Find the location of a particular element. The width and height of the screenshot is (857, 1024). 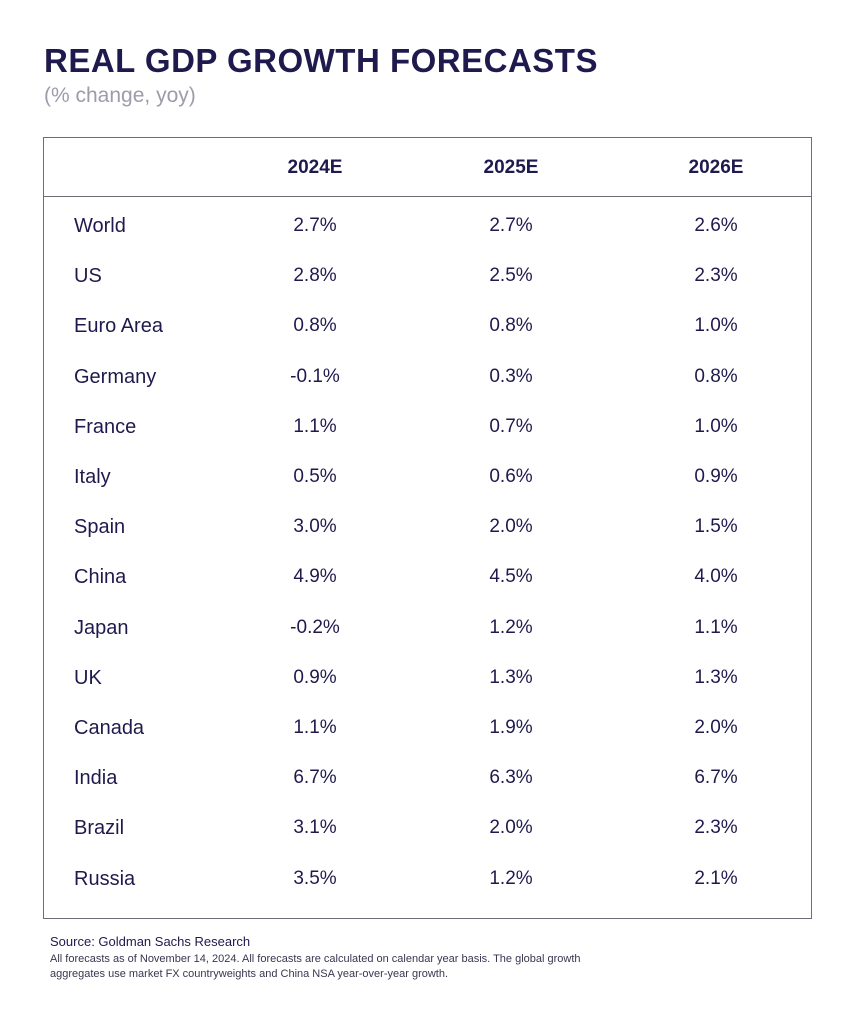

row-label: Euro Area is located at coordinates (118, 326).